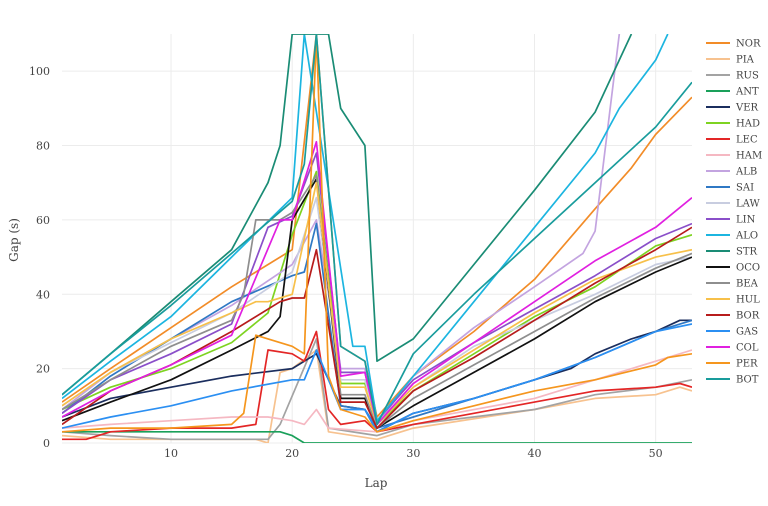  I want to click on legend-item-per: PER, so click(732, 364).